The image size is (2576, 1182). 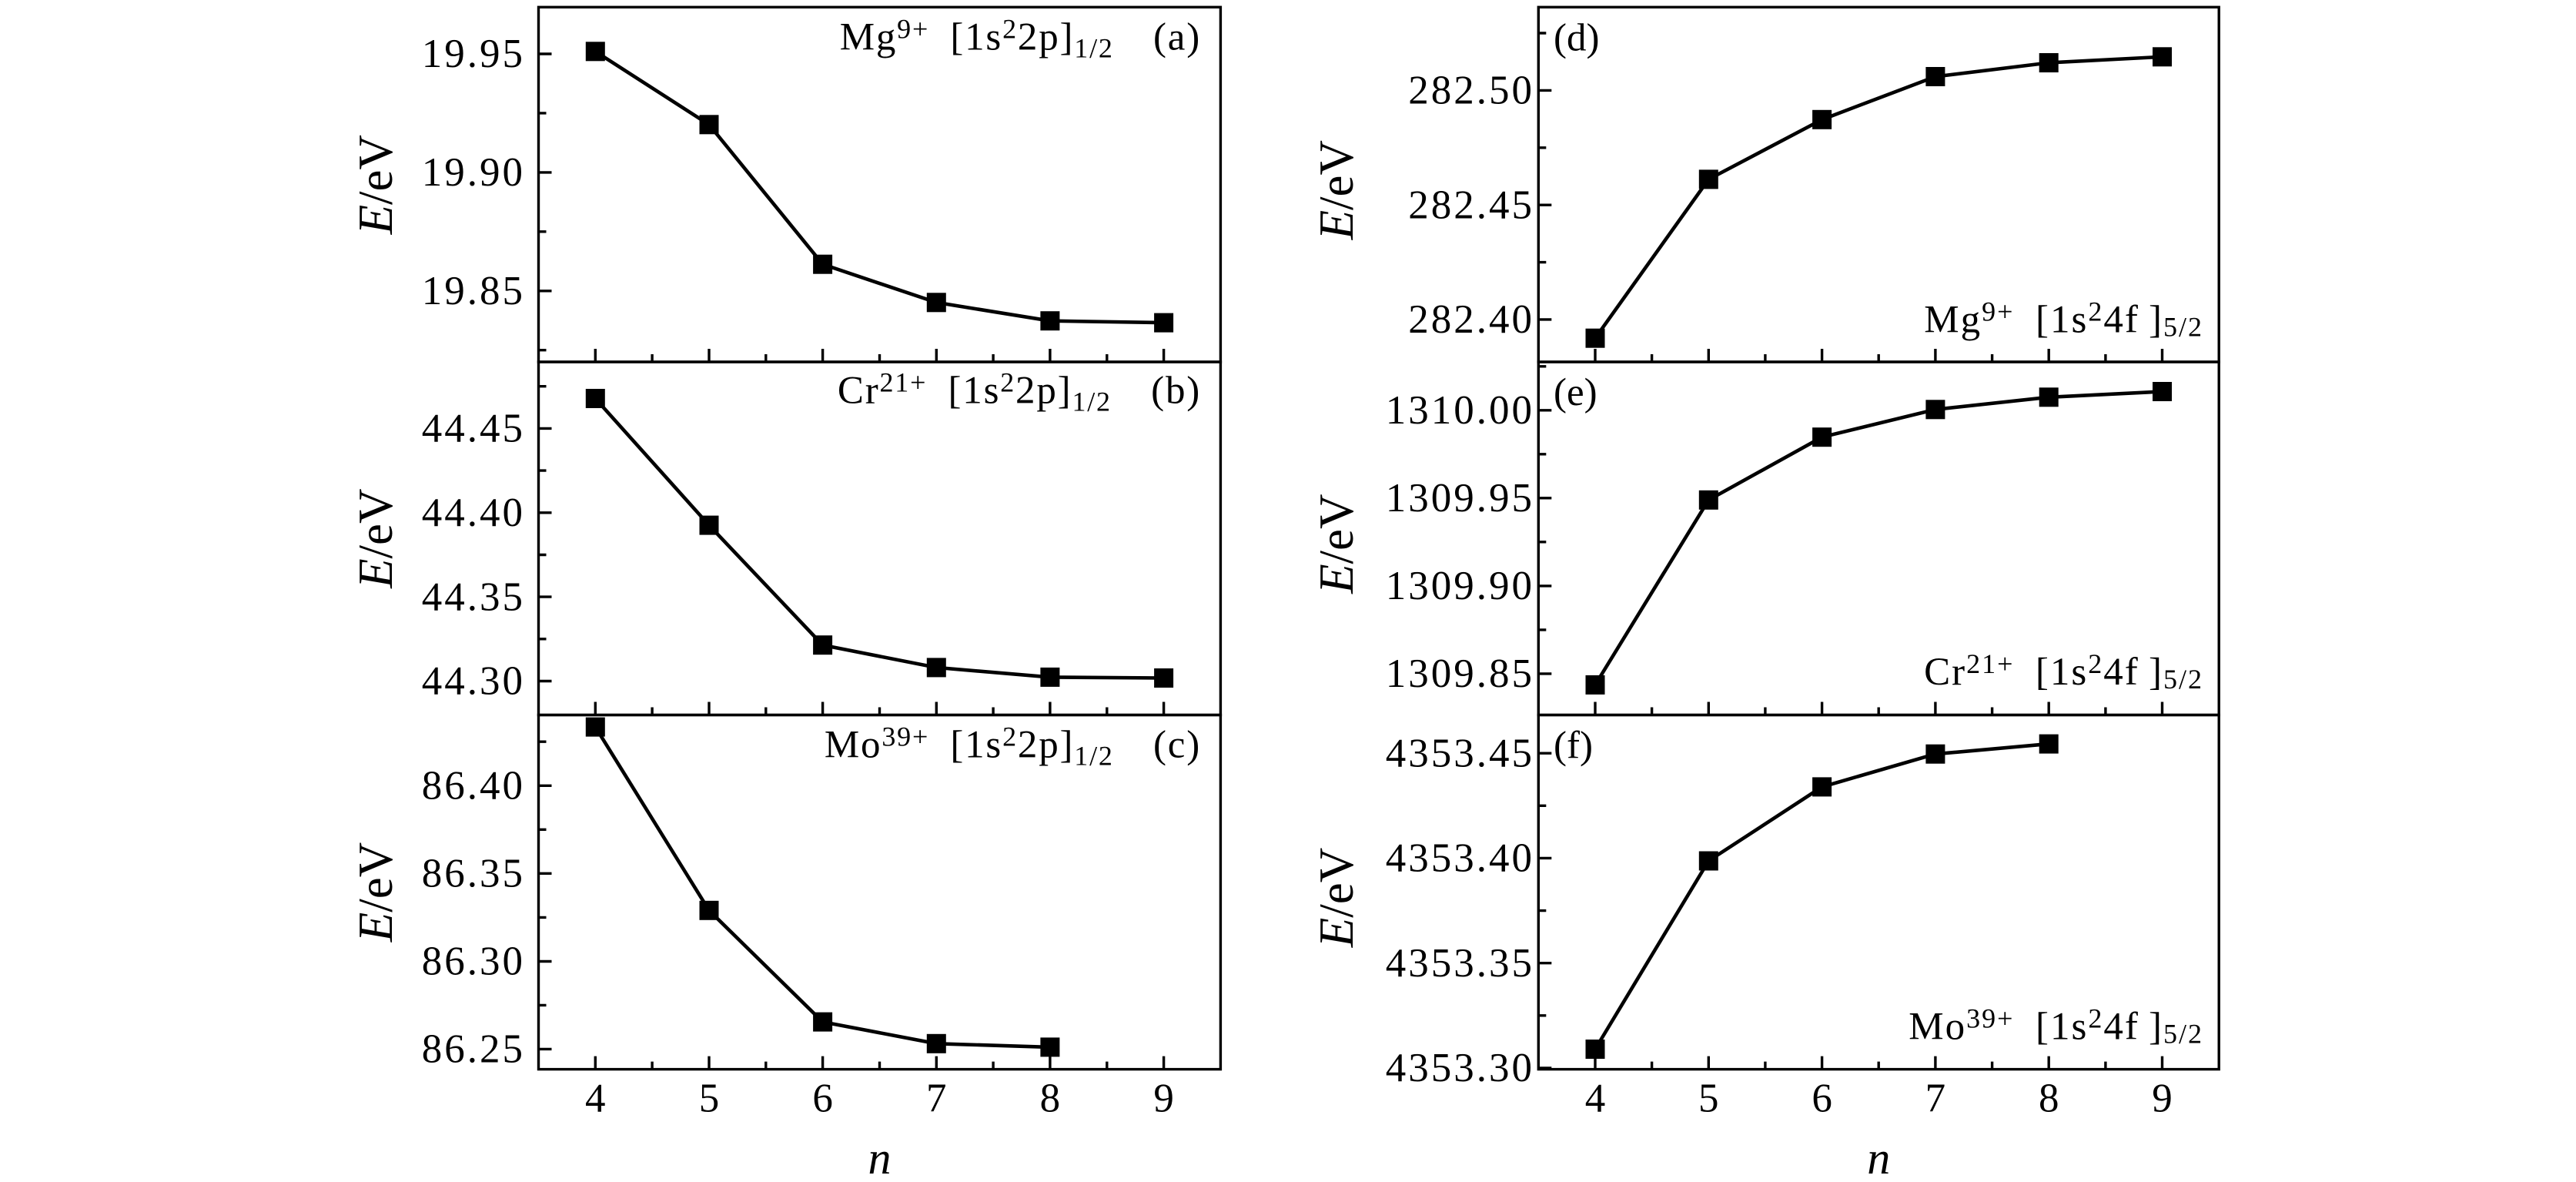 I want to click on svg-text: 44.30, so click(x=474, y=681).